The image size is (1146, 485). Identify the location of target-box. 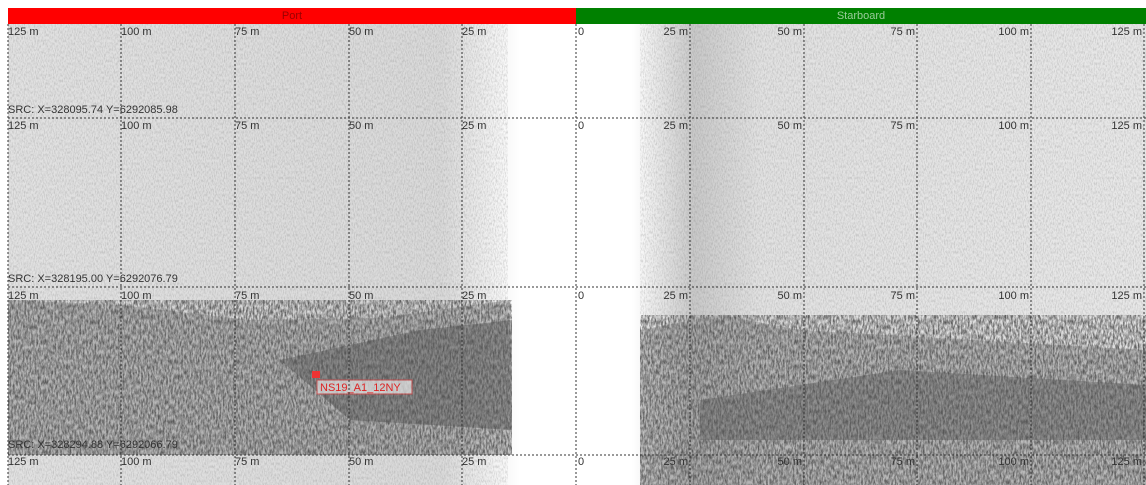
(364, 387).